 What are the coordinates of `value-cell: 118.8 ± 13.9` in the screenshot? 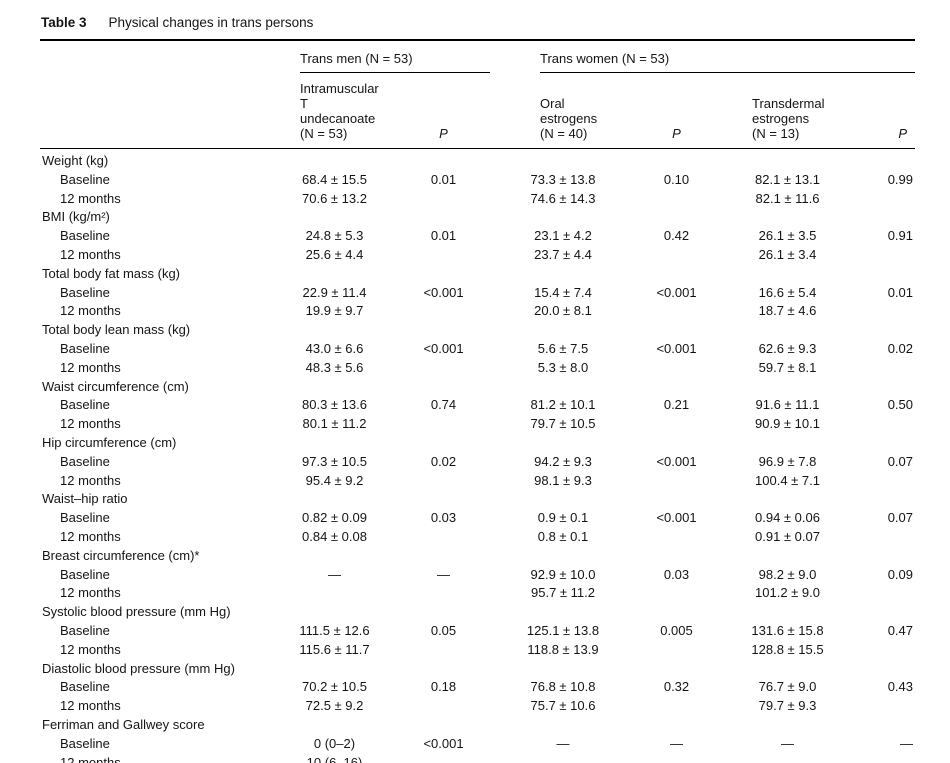 It's located at (563, 649).